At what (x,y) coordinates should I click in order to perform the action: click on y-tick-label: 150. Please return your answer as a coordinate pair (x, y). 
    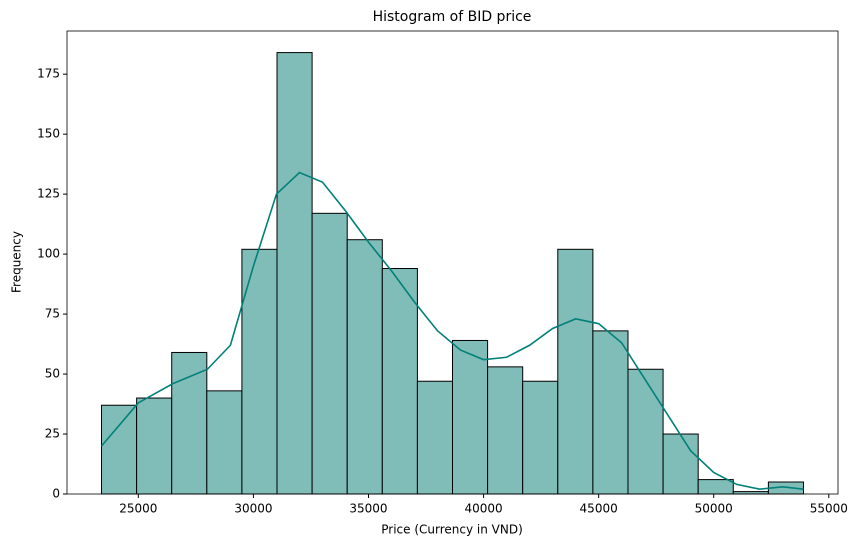
    Looking at the image, I should click on (48, 134).